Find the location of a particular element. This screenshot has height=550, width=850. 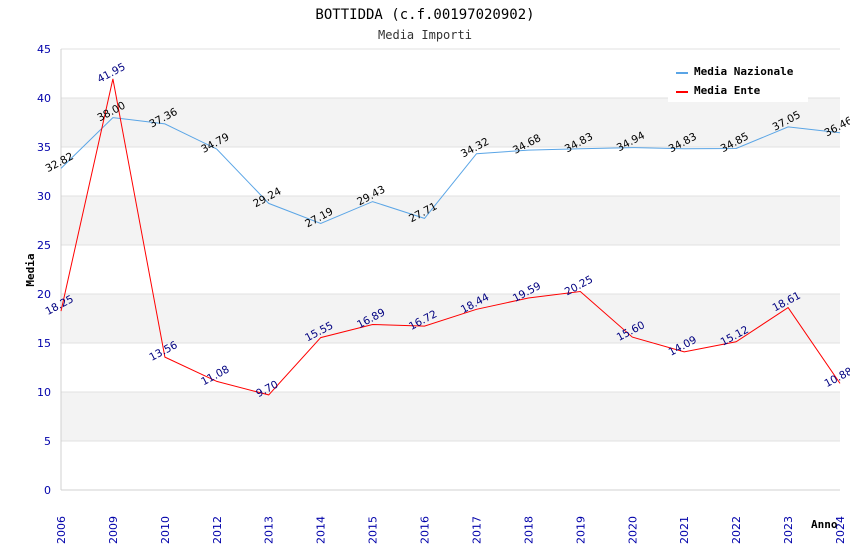

y-tick-label: 20 is located at coordinates (44, 294).